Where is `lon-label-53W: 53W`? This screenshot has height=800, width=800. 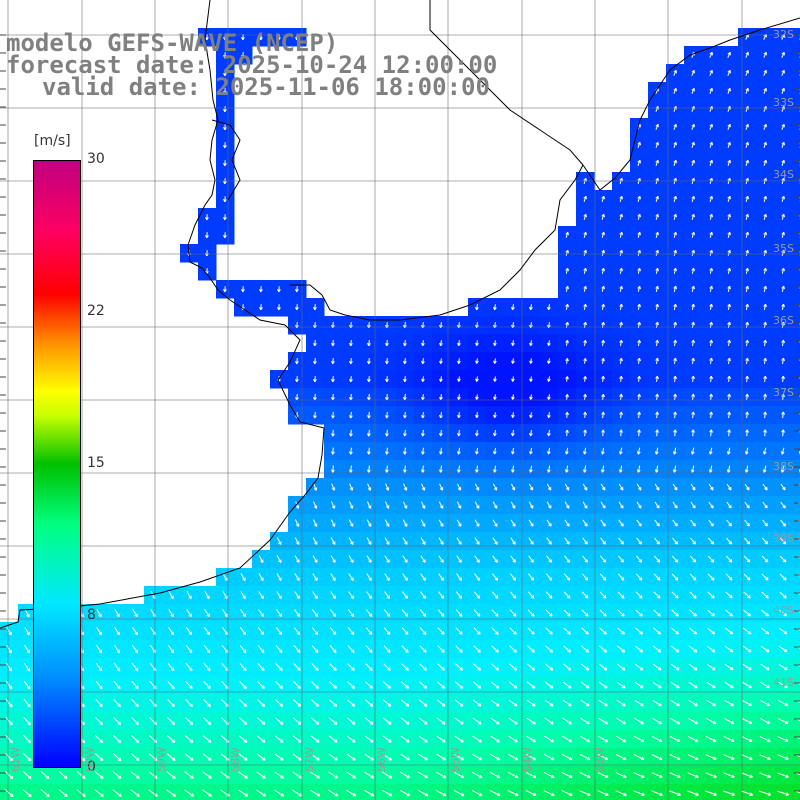 lon-label-53W: 53W is located at coordinates (599, 759).